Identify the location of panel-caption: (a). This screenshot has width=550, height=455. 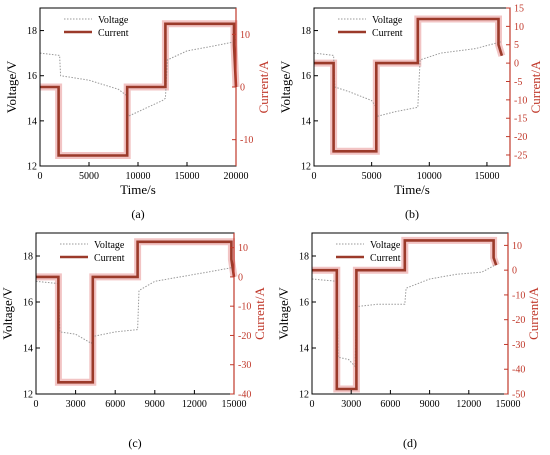
(137, 214).